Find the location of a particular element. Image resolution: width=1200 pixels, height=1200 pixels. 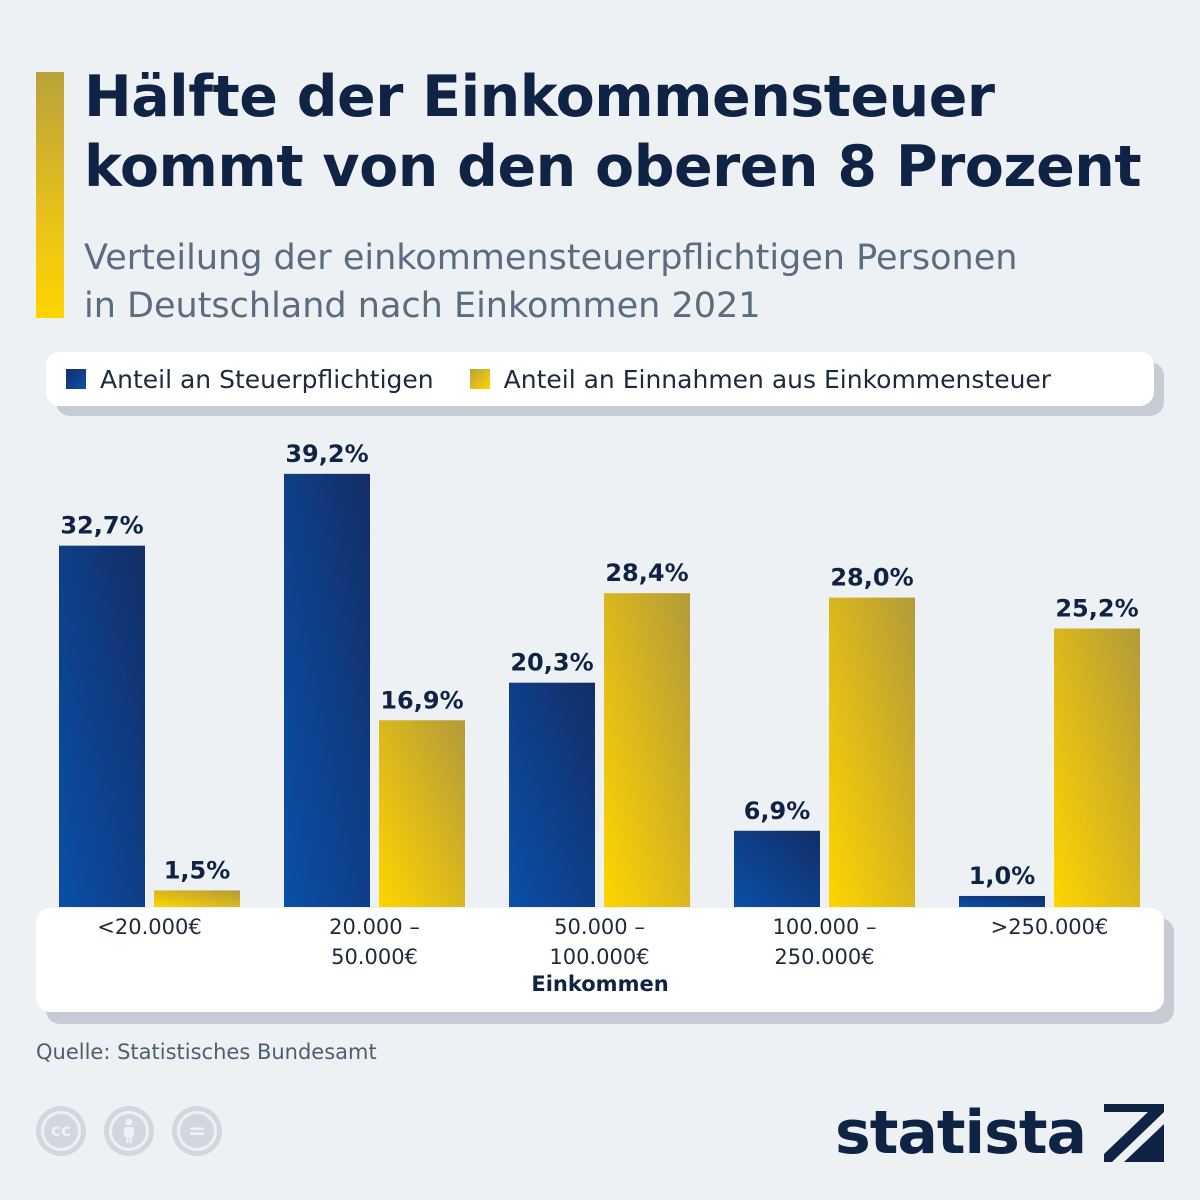

x-axis-title: Einkommen is located at coordinates (600, 984).